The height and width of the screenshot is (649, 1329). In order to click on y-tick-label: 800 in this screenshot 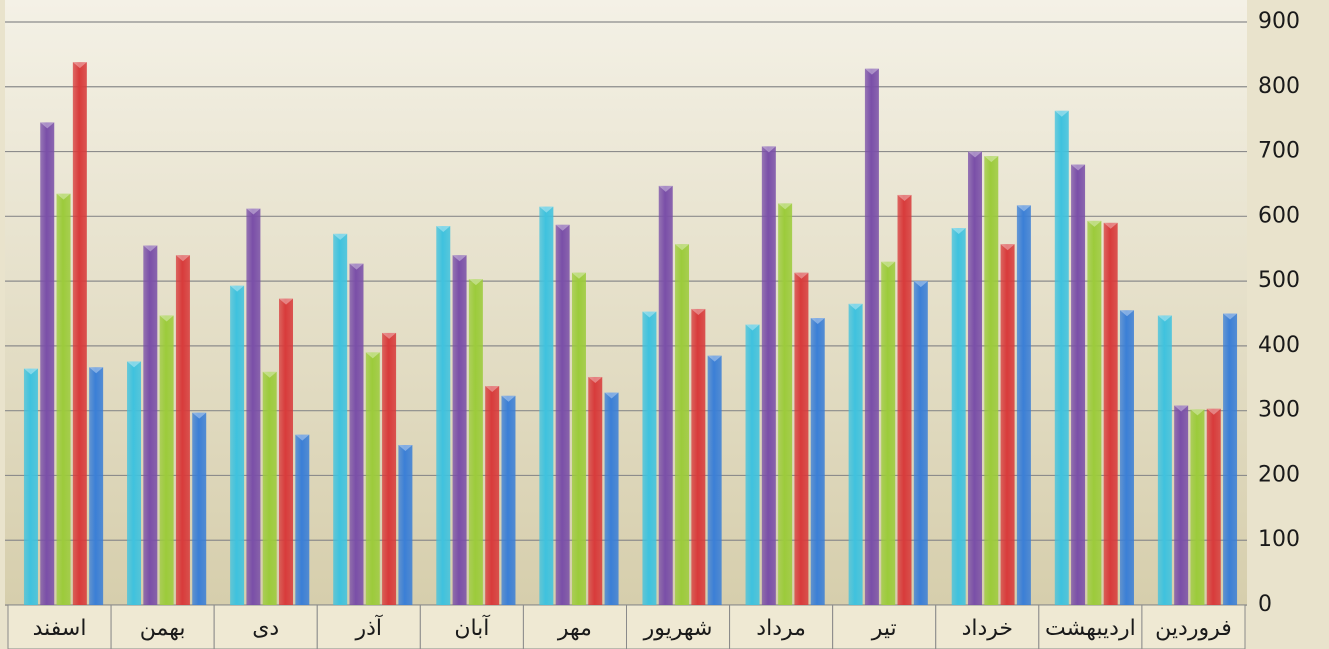, I will do `click(1279, 86)`.